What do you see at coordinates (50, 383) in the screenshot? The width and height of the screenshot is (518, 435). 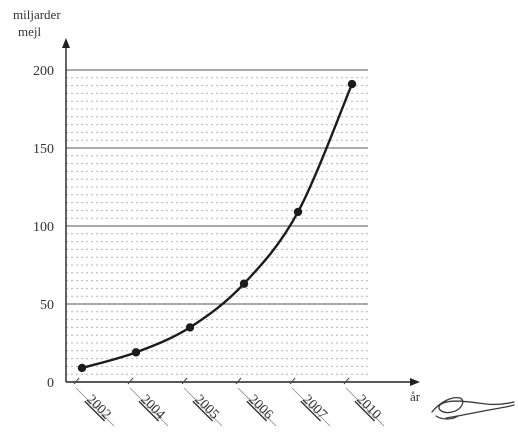 I see `y-tick-label: 0` at bounding box center [50, 383].